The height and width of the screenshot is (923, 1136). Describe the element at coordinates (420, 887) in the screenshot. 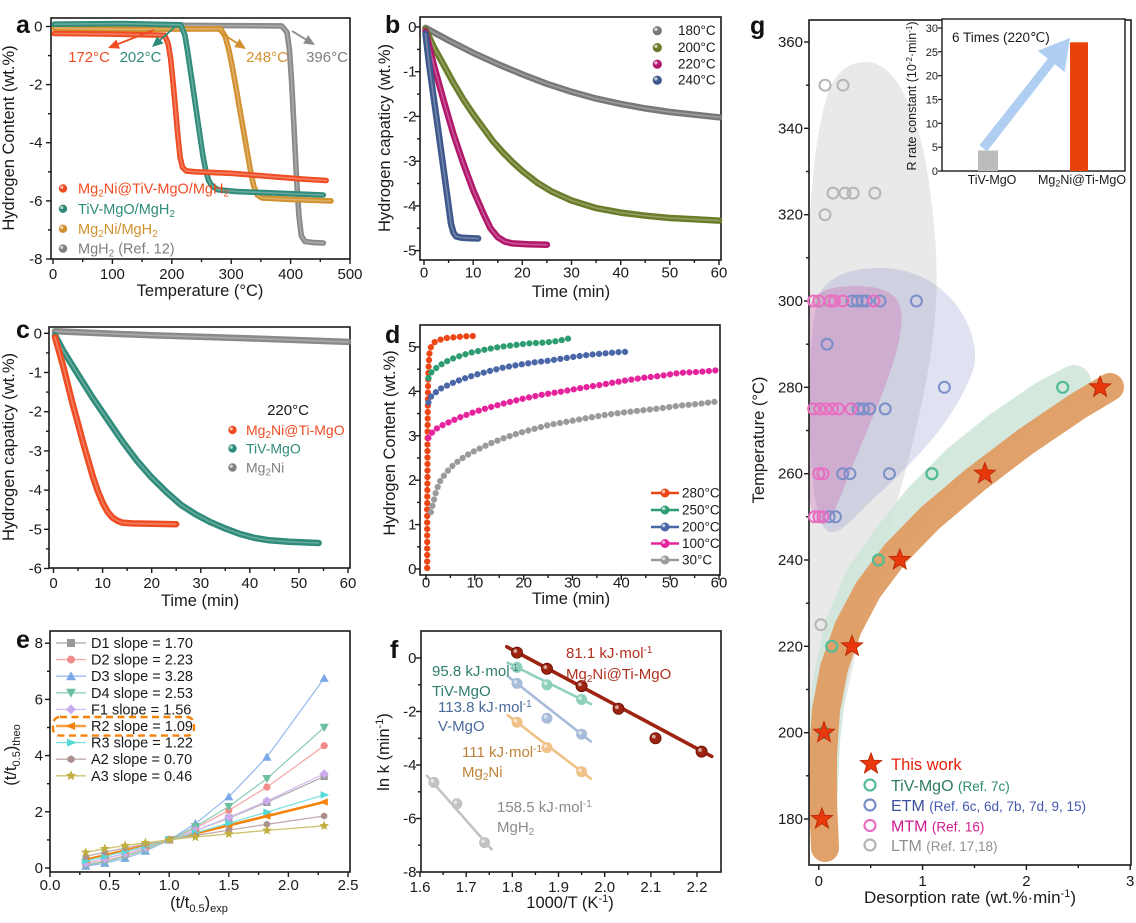

I see `svg-text: 1.6` at that location.